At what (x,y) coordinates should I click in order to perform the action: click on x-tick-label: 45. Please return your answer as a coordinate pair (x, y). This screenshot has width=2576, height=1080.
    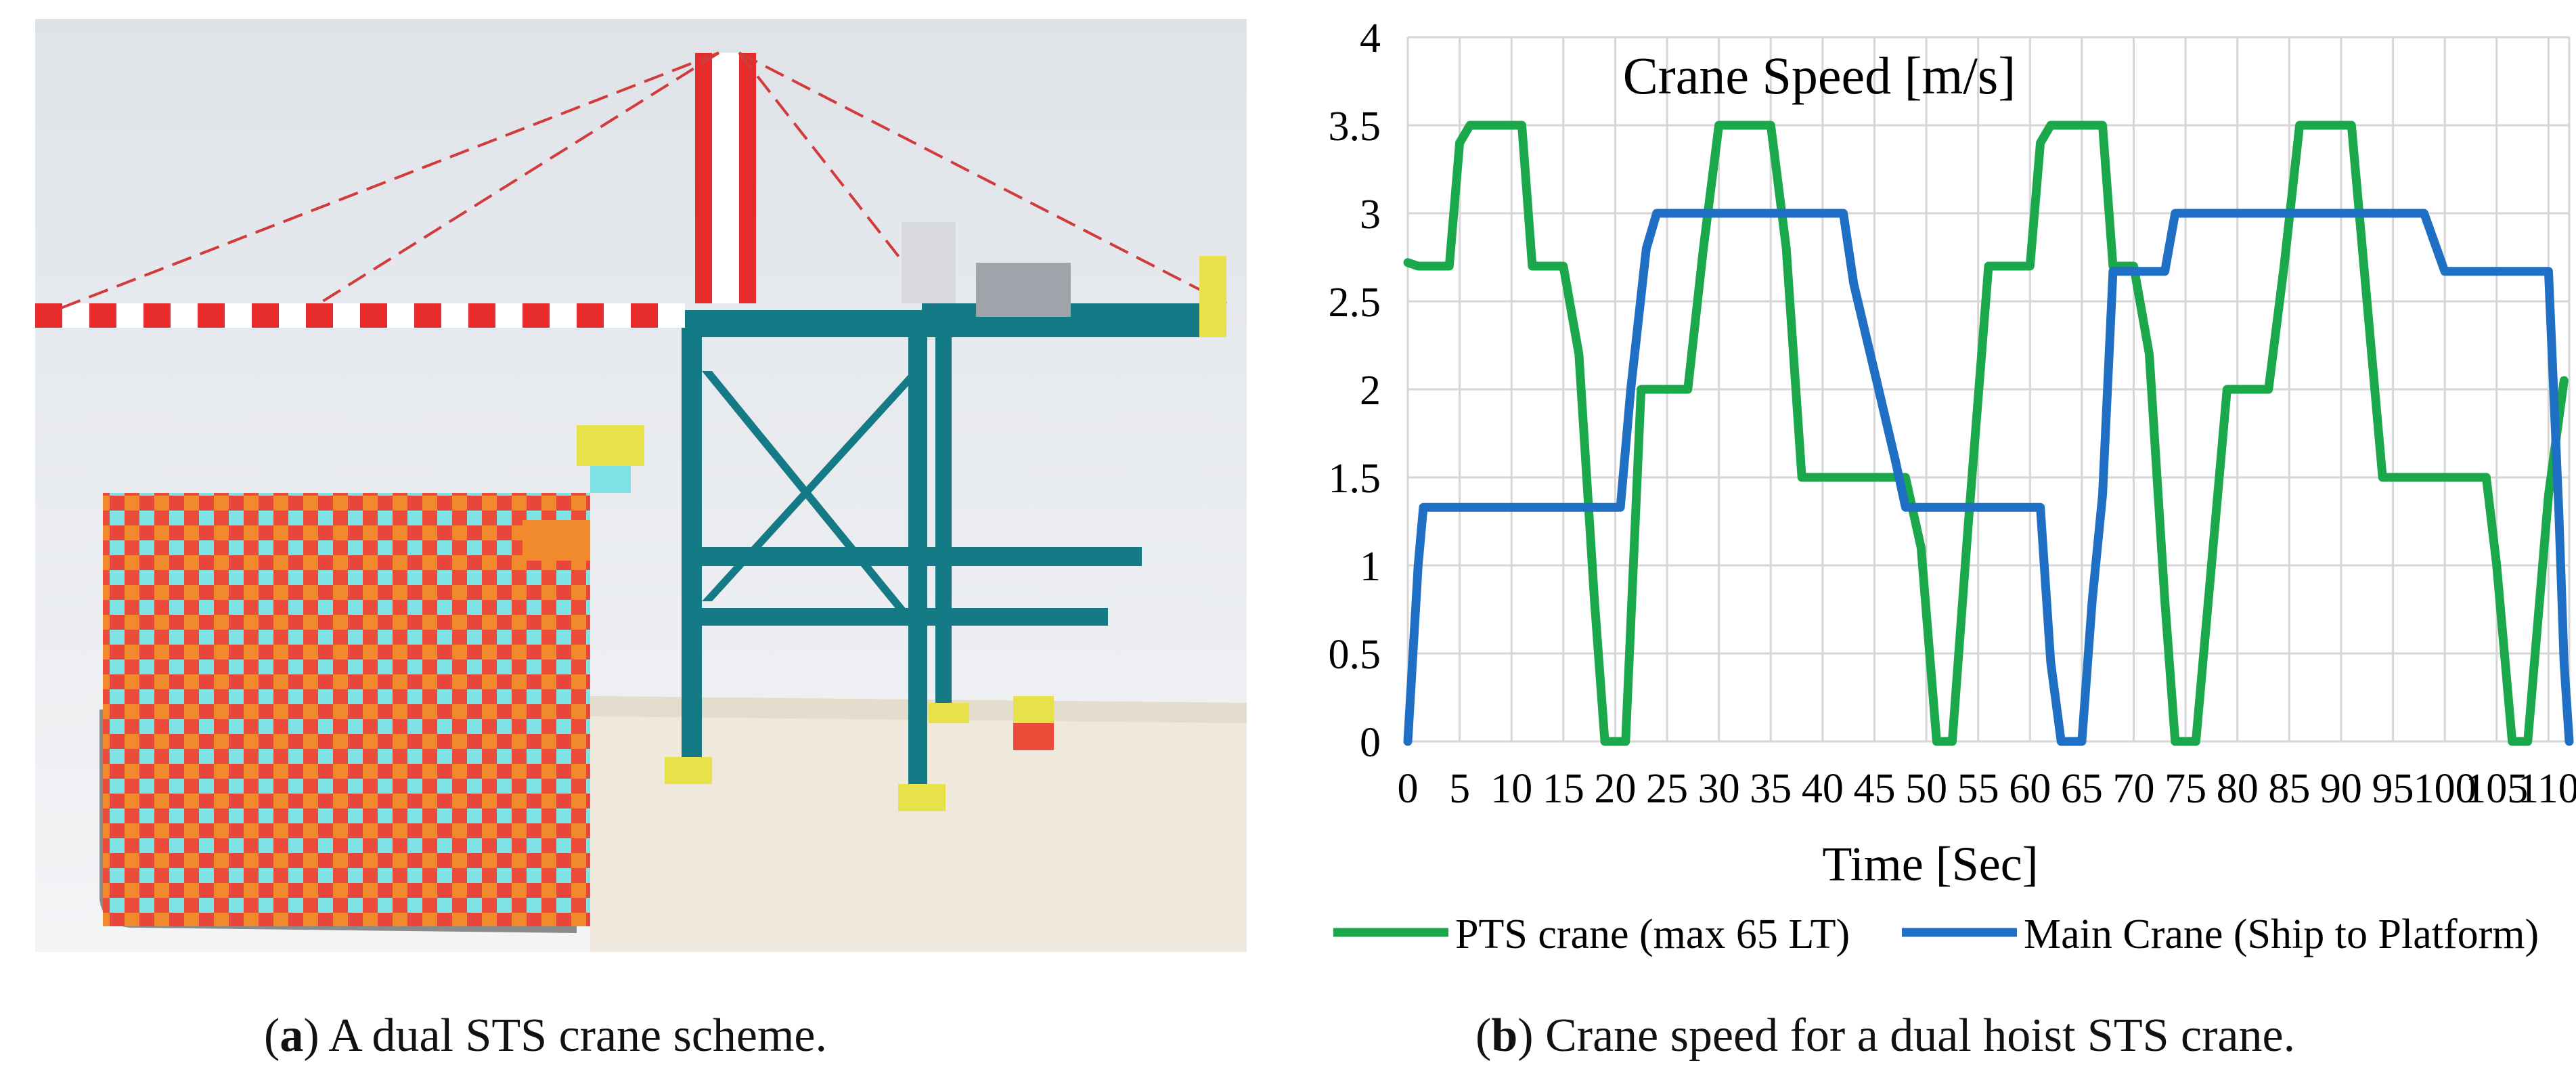
    Looking at the image, I should click on (1874, 789).